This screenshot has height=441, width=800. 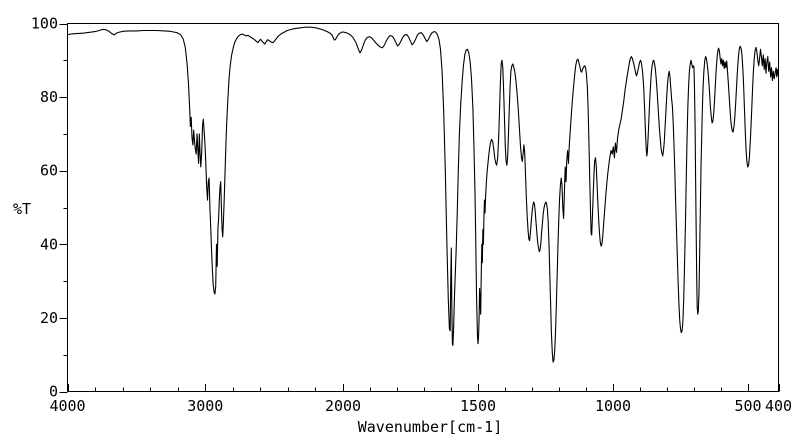 What do you see at coordinates (778, 406) in the screenshot?
I see `x-tick-label-400: 400` at bounding box center [778, 406].